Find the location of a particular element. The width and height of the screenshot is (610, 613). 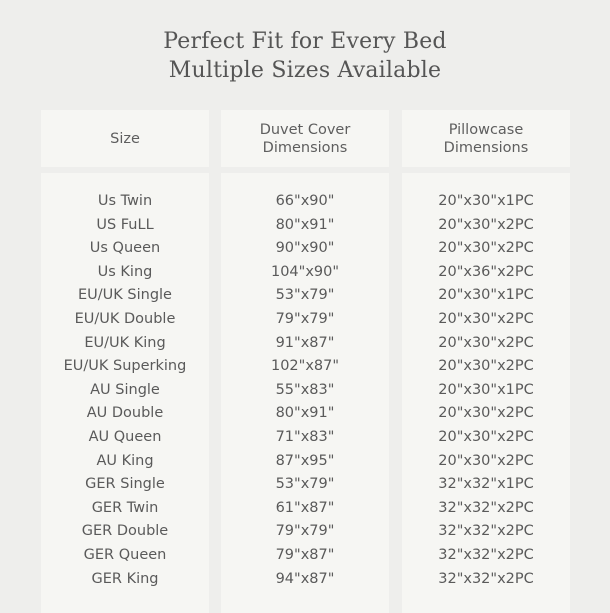

cell-size: EU/UK King is located at coordinates (125, 342).